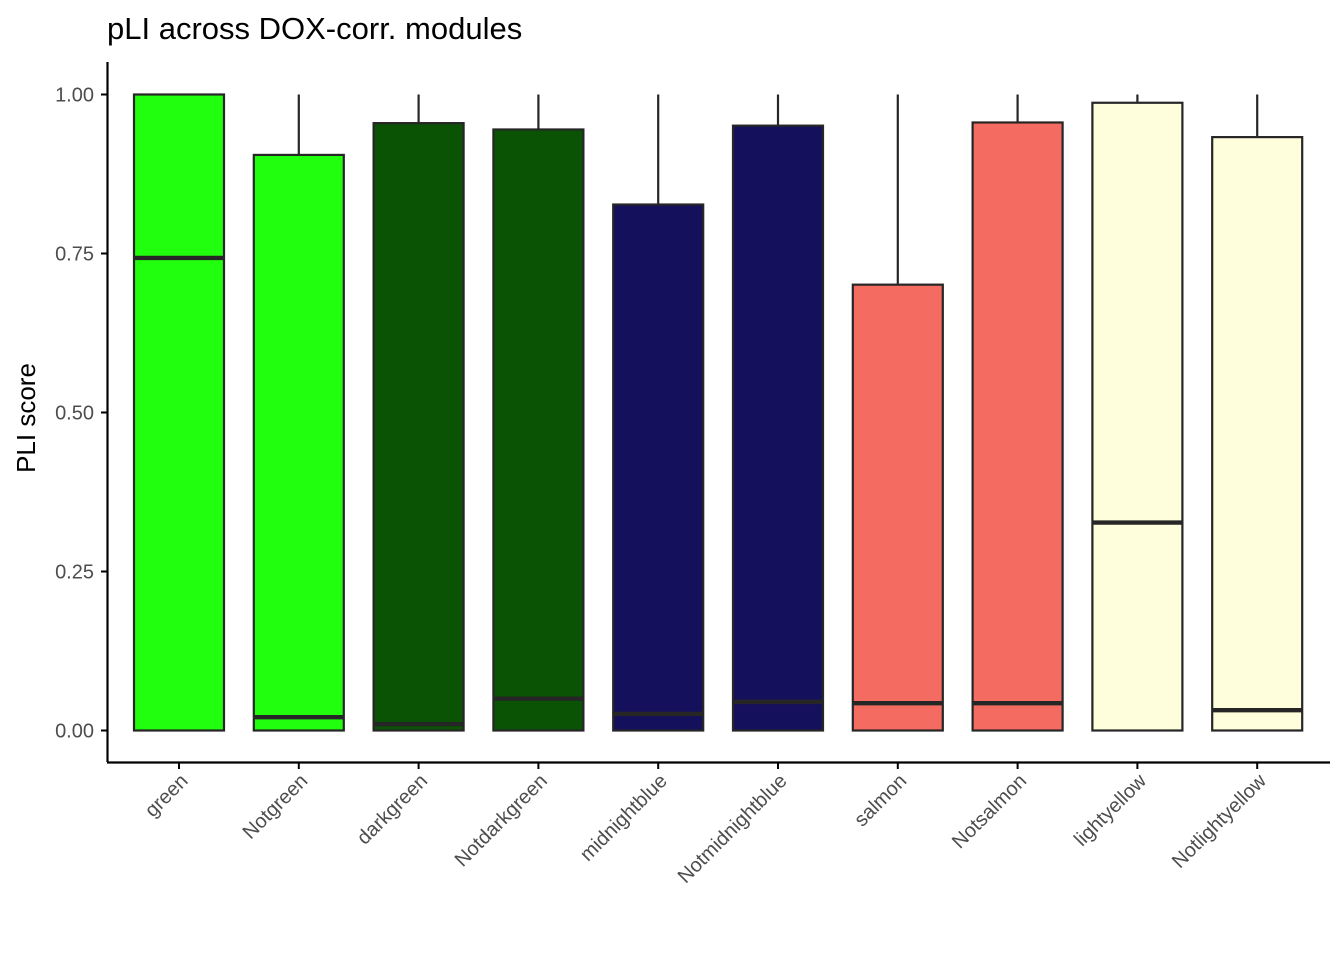 Image resolution: width=1344 pixels, height=960 pixels. Describe the element at coordinates (314, 28) in the screenshot. I see `chart-title: pLI across DOX-corr. modules` at that location.